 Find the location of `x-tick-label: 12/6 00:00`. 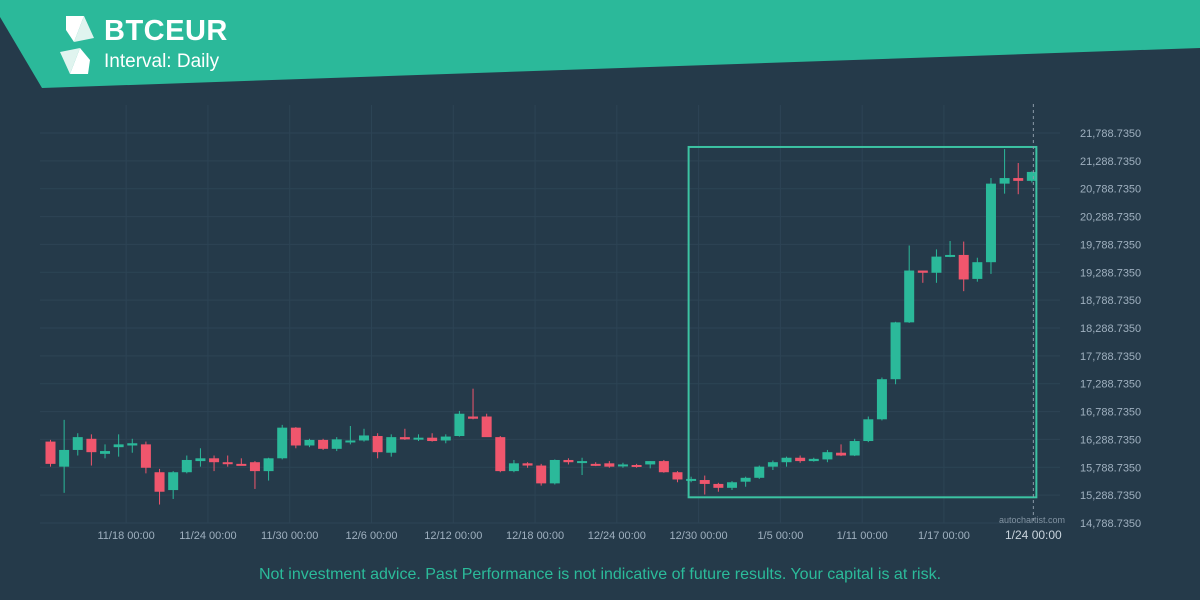

x-tick-label: 12/6 00:00 is located at coordinates (371, 536).